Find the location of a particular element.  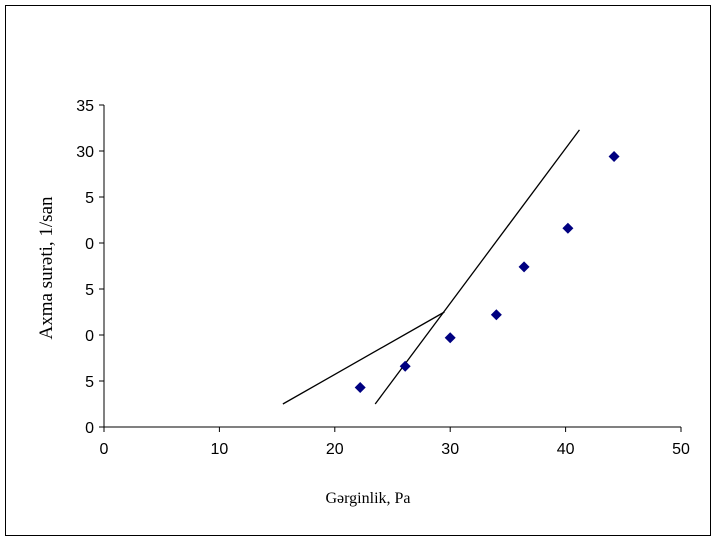

x-tick-label: 10 is located at coordinates (220, 449).